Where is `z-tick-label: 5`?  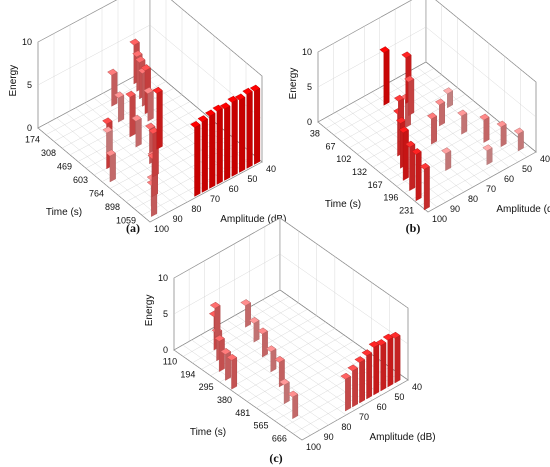
z-tick-label: 5 is located at coordinates (165, 314).